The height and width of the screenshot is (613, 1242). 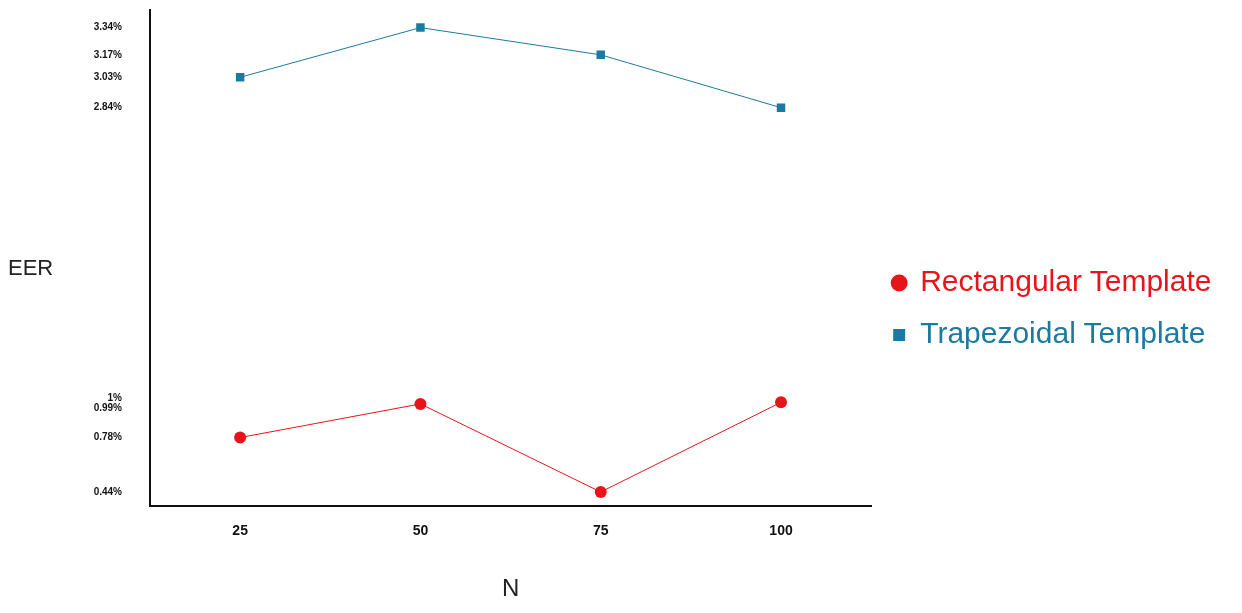 I want to click on legend-label: Rectangular Template, so click(x=1066, y=281).